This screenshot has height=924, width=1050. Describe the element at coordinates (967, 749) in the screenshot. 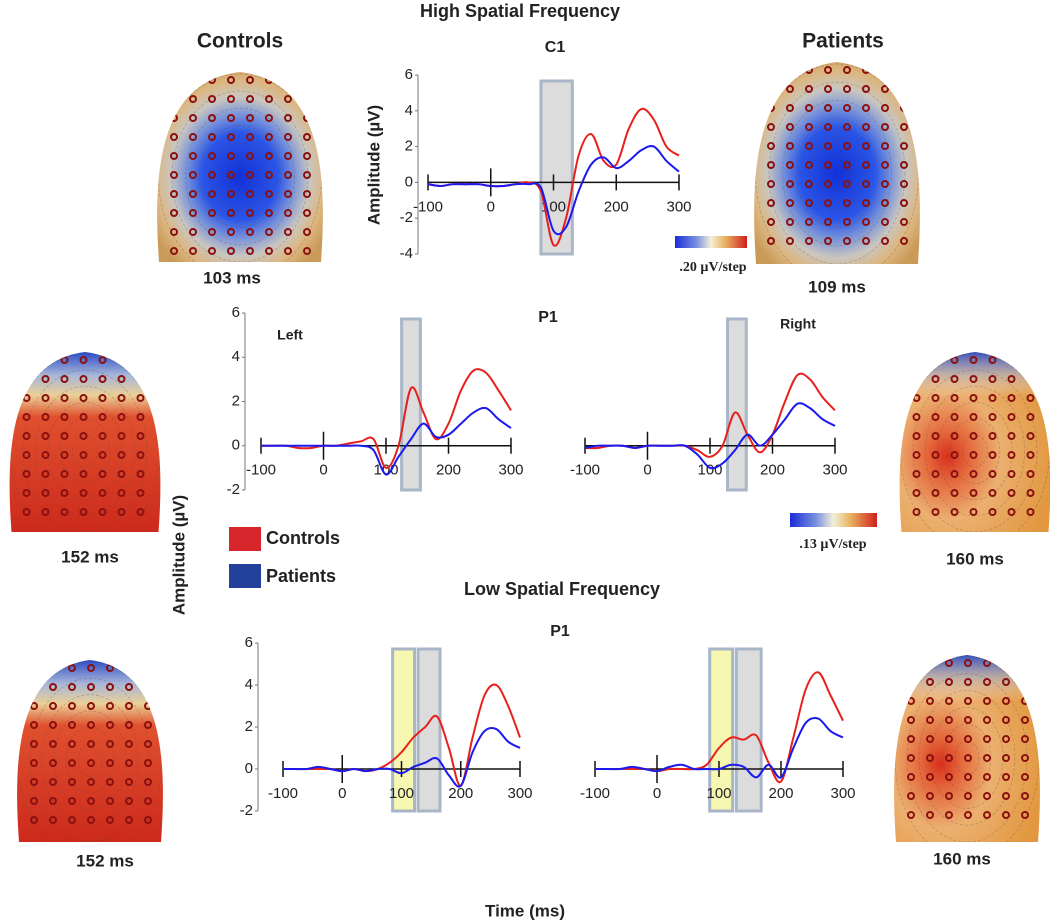

I see `electrodes` at that location.